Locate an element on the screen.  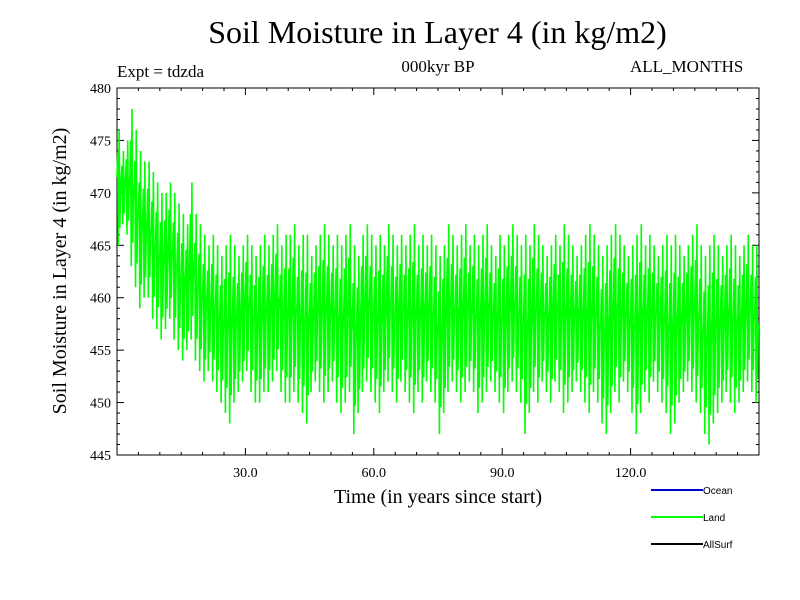
y-tick-label: 480 is located at coordinates (100, 89).